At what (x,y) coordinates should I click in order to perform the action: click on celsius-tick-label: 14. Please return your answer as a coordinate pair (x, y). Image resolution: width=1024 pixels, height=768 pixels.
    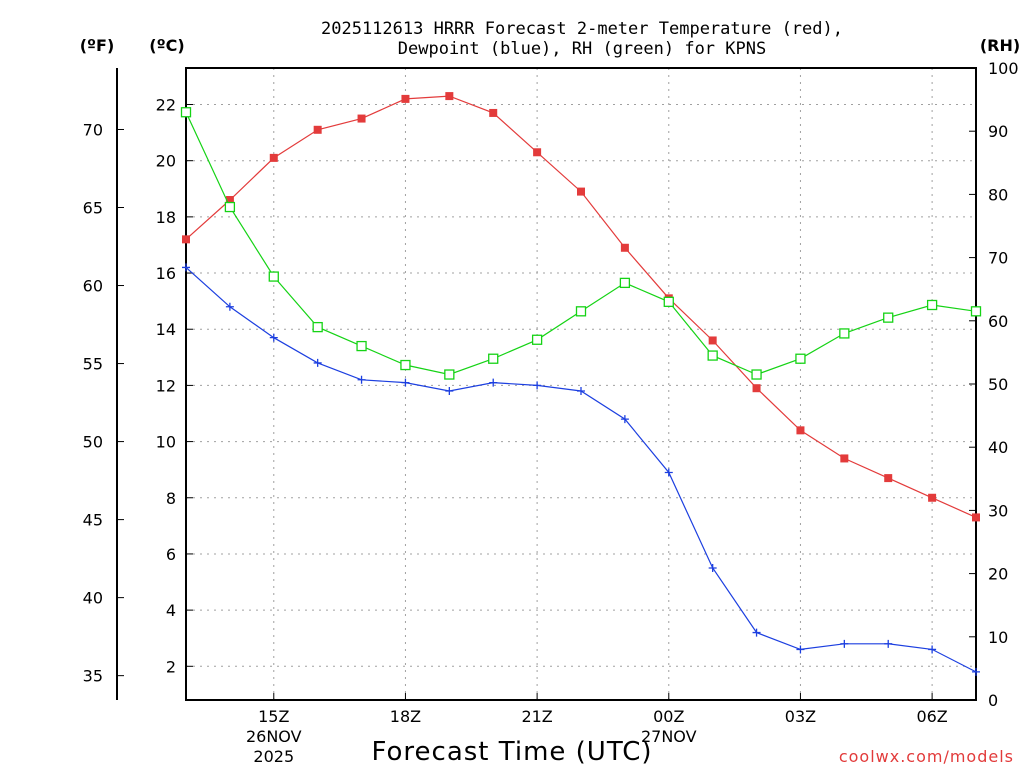
    Looking at the image, I should click on (166, 329).